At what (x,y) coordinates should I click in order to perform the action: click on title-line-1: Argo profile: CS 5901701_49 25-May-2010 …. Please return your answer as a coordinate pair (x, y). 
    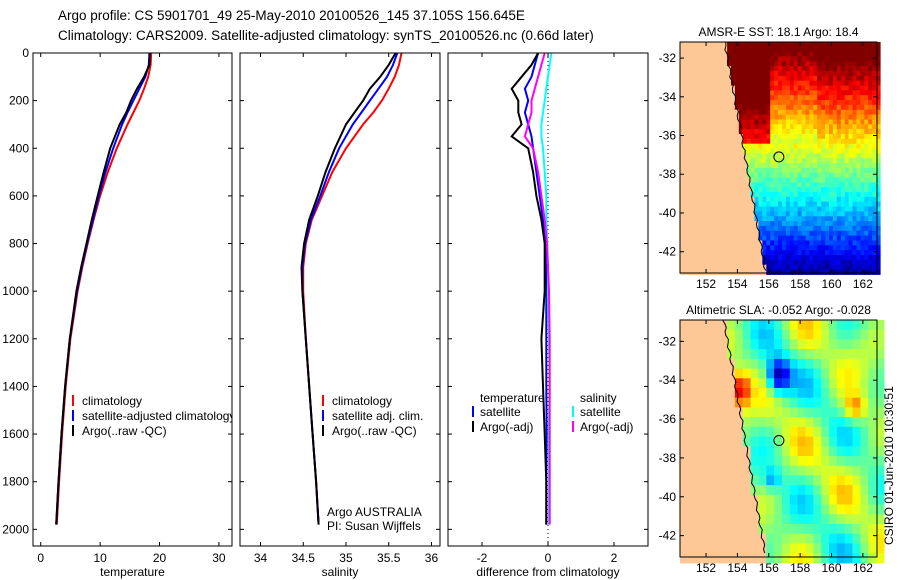
    Looking at the image, I should click on (291, 15).